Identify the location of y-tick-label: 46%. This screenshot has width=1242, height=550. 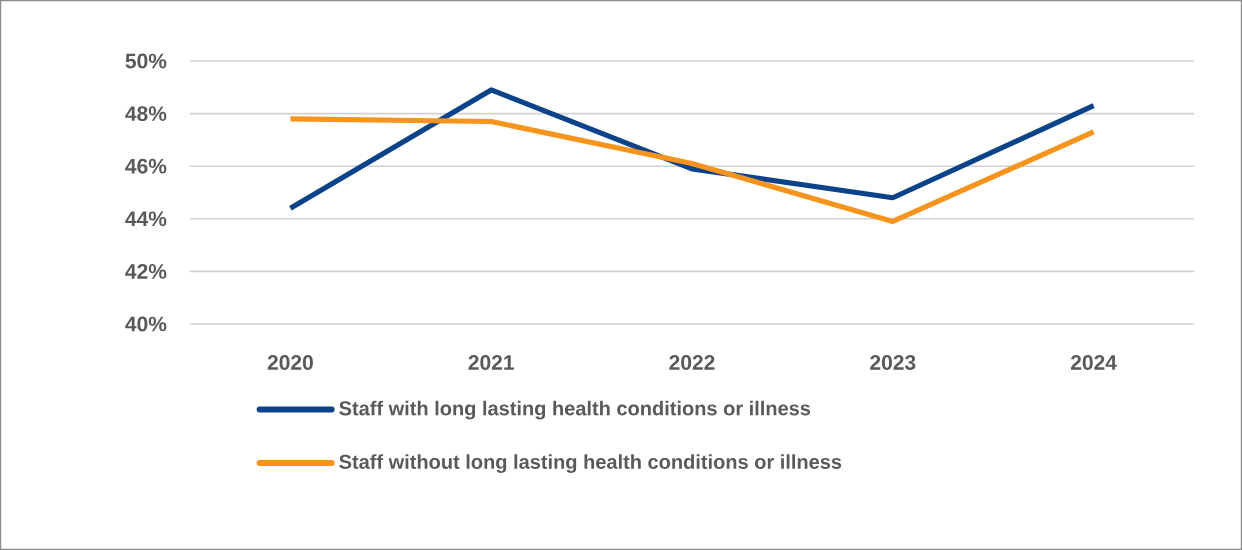
(146, 166).